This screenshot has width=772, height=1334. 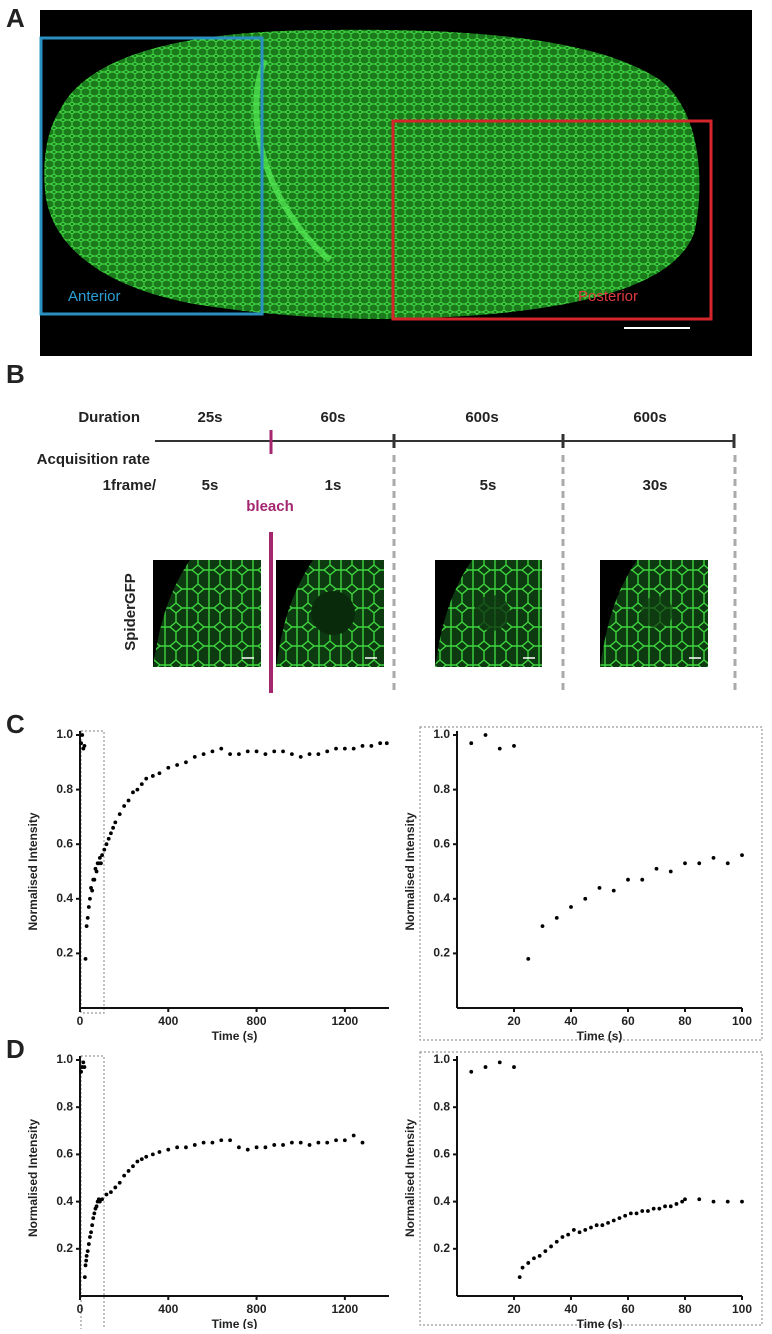 What do you see at coordinates (608, 296) in the screenshot?
I see `posterior-label: Posterior` at bounding box center [608, 296].